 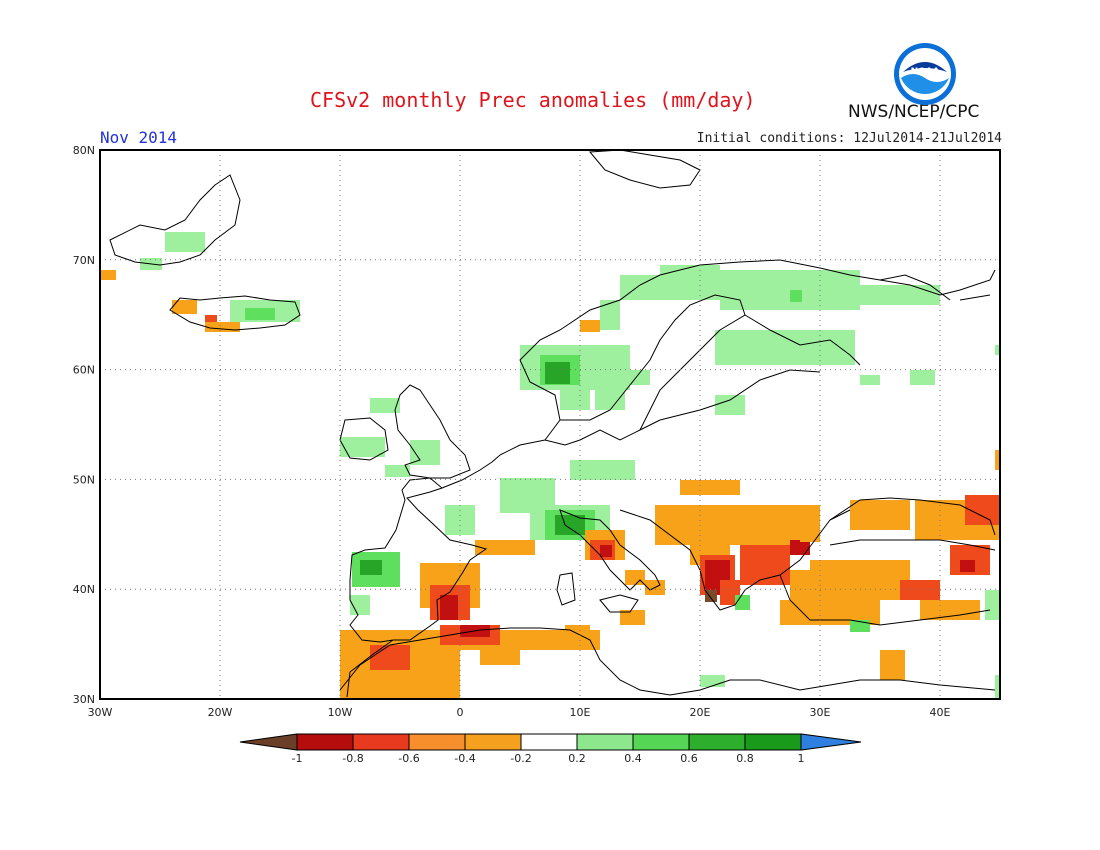 What do you see at coordinates (820, 712) in the screenshot?
I see `longitude-label: 30E` at bounding box center [820, 712].